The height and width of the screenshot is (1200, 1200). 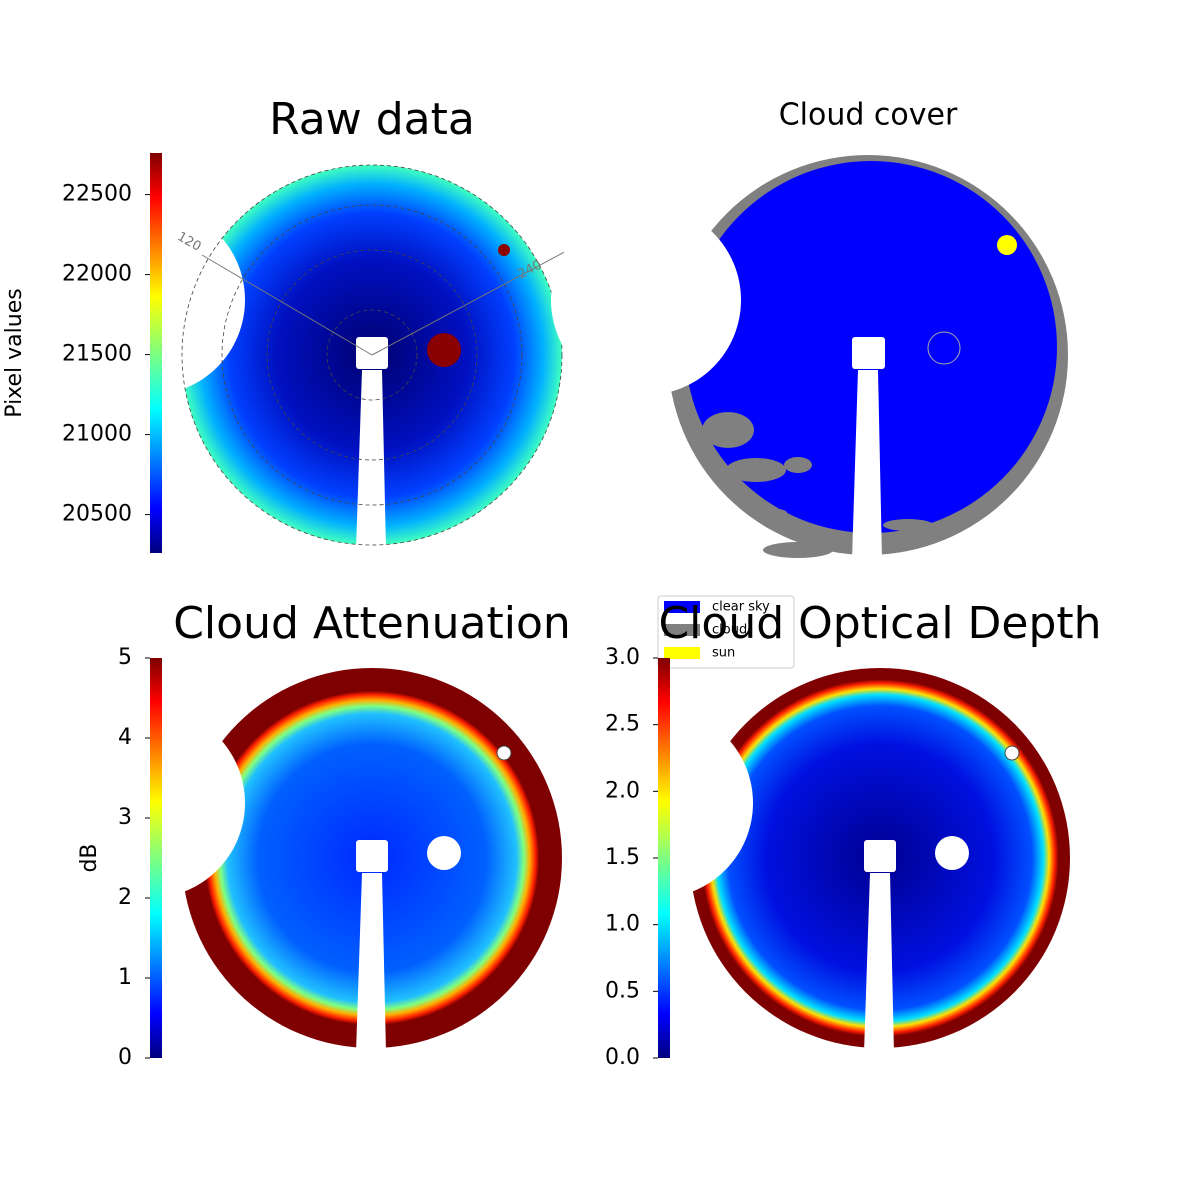 I want to click on colorbar-tick-label: 2.5, so click(x=622, y=724).